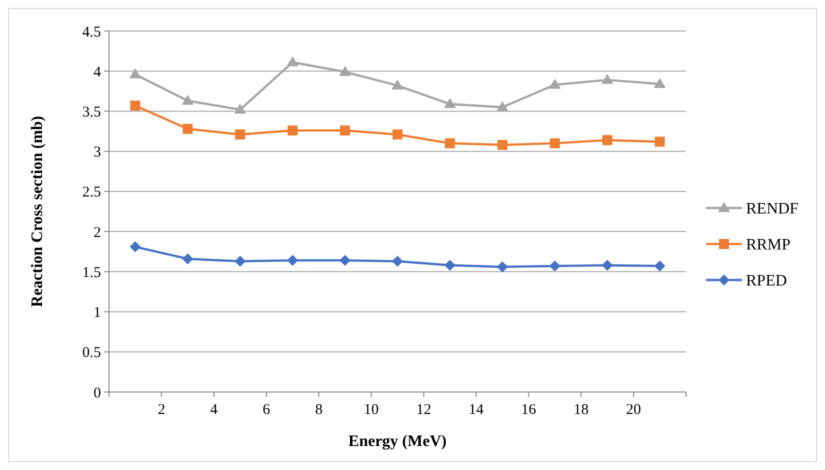  What do you see at coordinates (91, 192) in the screenshot?
I see `y-tick-label: 2.5` at bounding box center [91, 192].